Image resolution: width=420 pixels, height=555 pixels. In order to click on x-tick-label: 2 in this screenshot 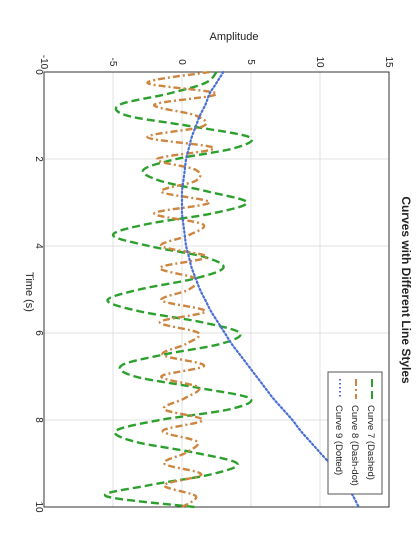, I will do `click(38, 159)`.